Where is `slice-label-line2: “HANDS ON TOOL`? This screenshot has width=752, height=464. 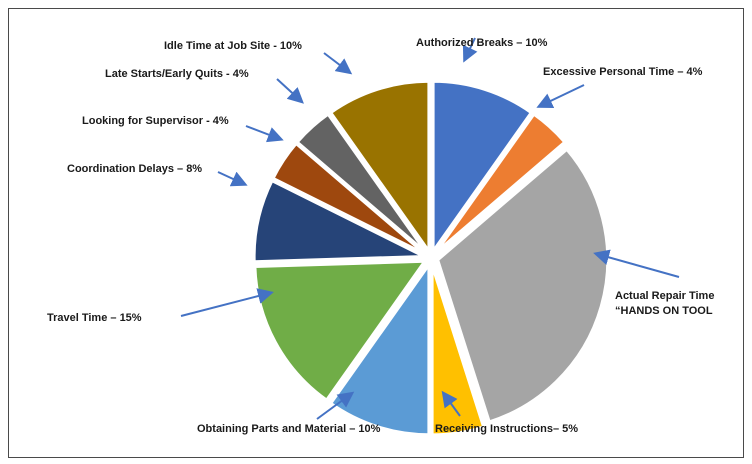 slice-label-line2: “HANDS ON TOOL is located at coordinates (664, 311).